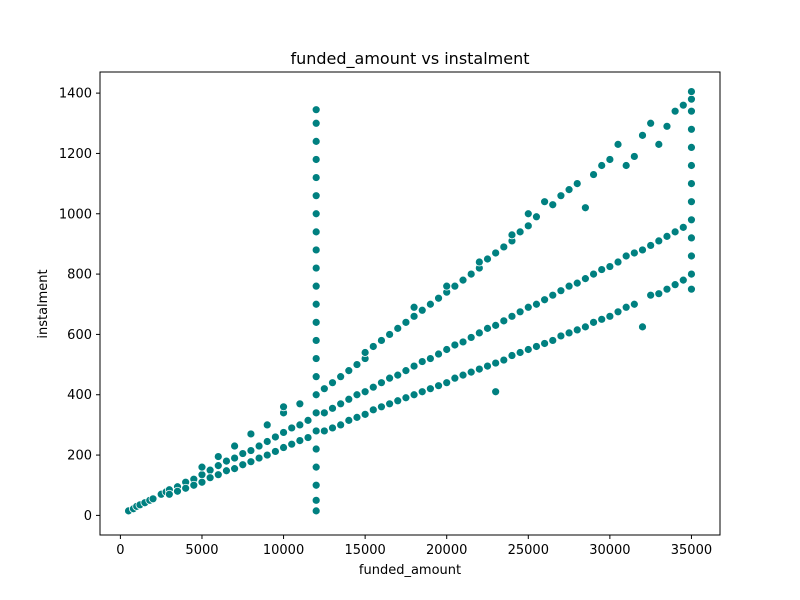  I want to click on y-tick-label: 800, so click(79, 275).